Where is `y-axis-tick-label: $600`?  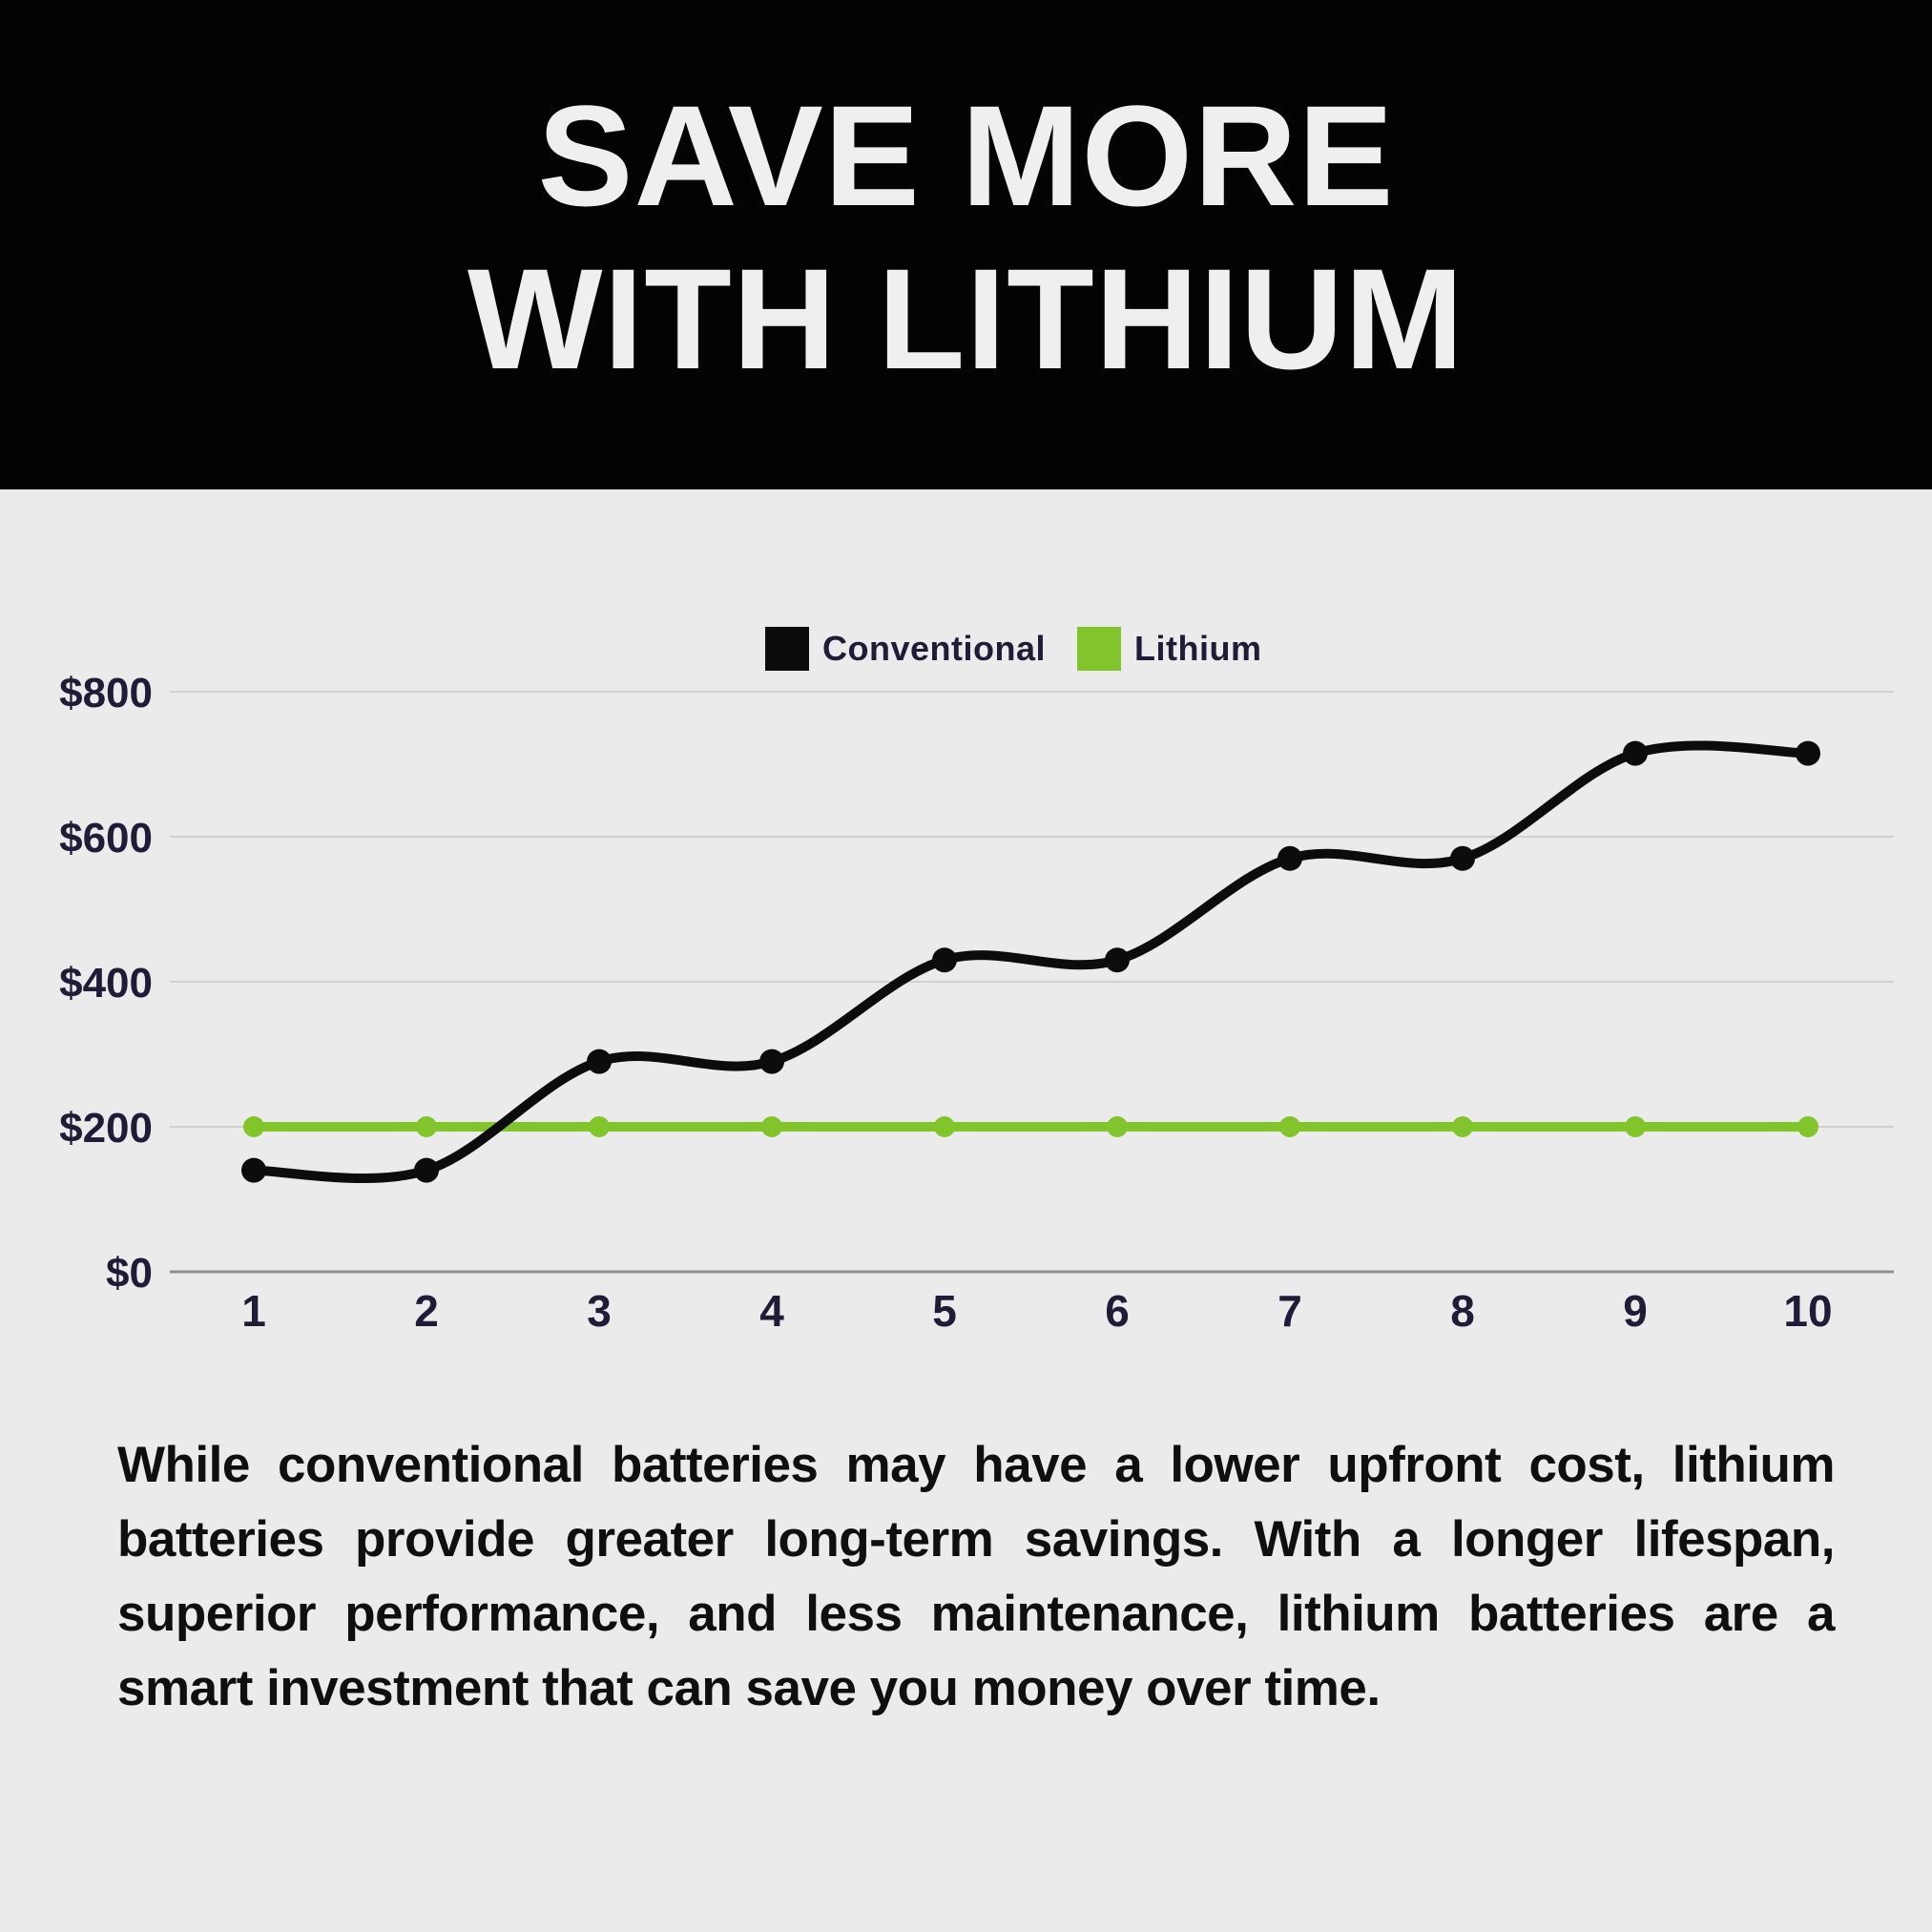 y-axis-tick-label: $600 is located at coordinates (106, 838).